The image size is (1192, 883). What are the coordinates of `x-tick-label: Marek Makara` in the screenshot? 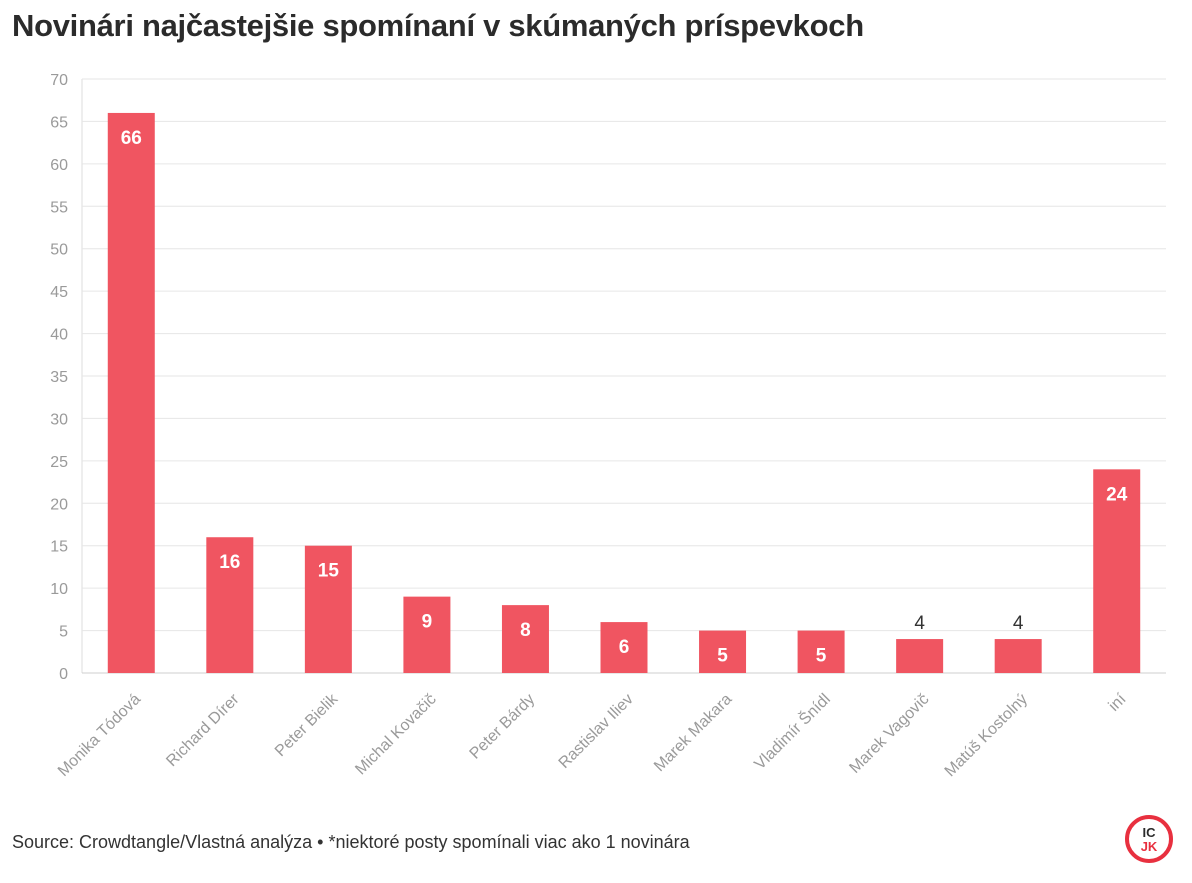 It's located at (693, 733).